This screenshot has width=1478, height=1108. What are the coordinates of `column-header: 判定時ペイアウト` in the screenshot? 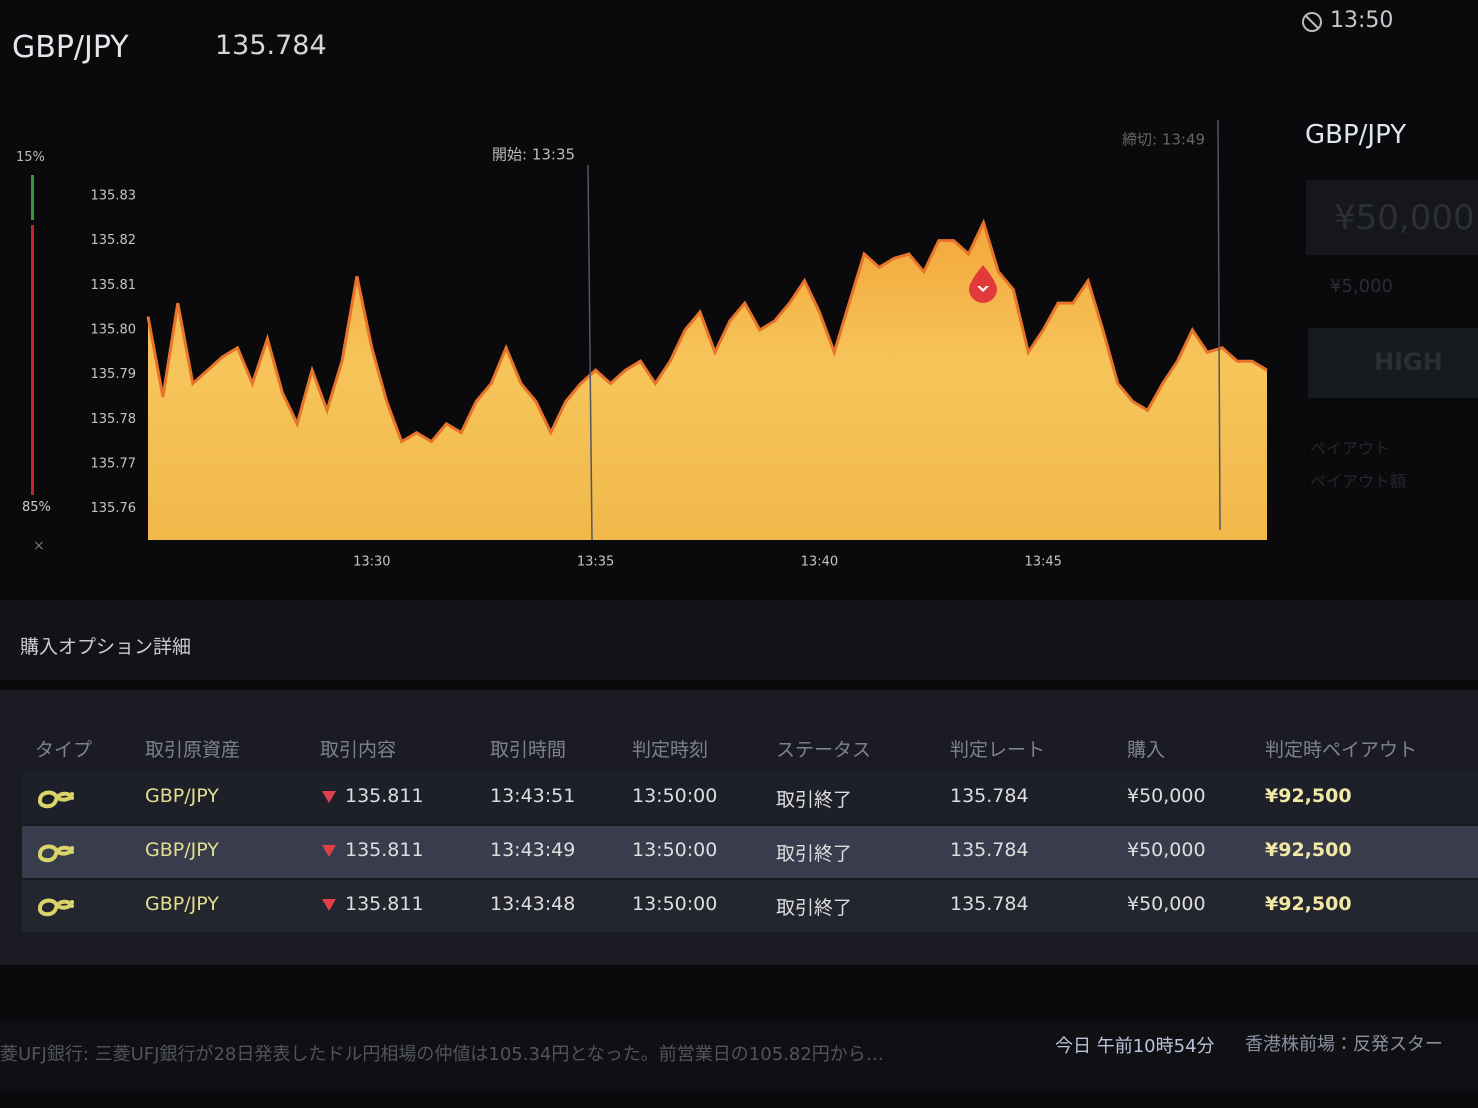 It's located at (1341, 750).